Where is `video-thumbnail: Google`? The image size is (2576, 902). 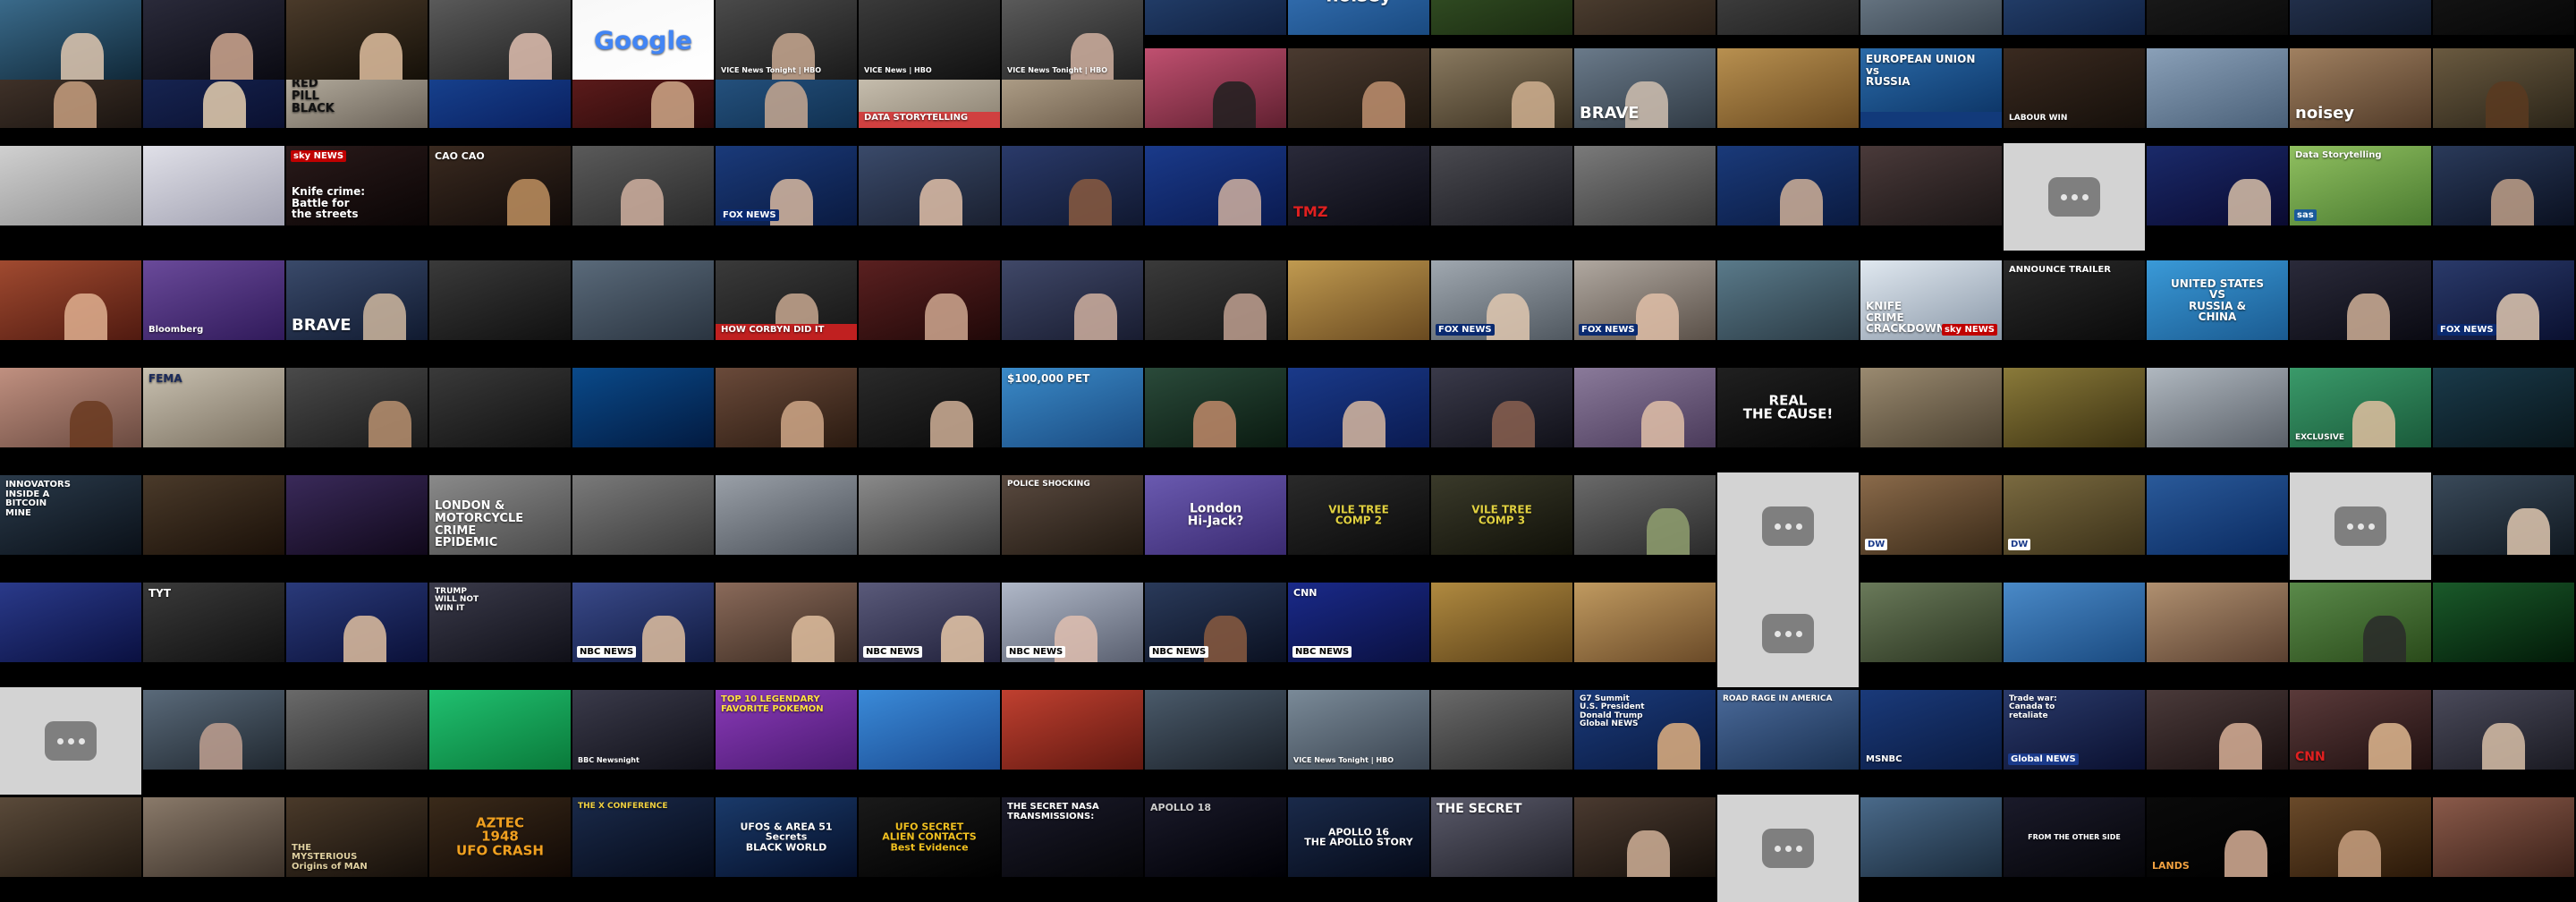 video-thumbnail: Google is located at coordinates (643, 40).